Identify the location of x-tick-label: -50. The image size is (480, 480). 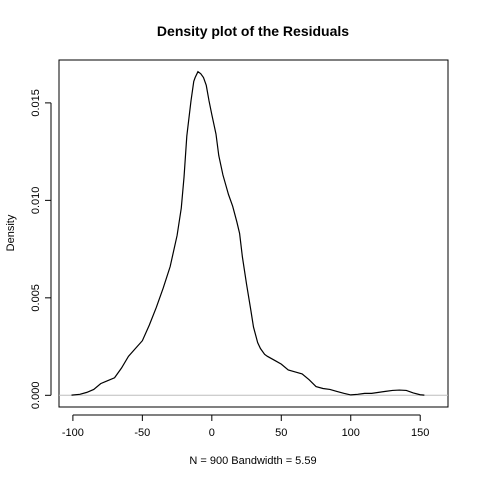
(142, 433).